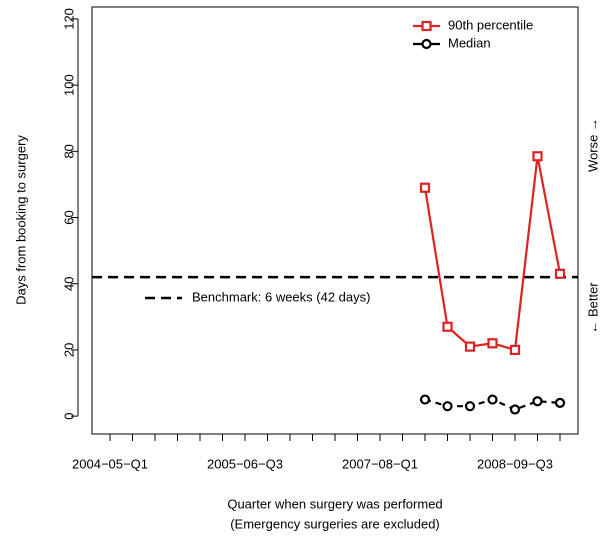 The height and width of the screenshot is (539, 602). Describe the element at coordinates (490, 24) in the screenshot. I see `legend-label: 90th percentile` at that location.